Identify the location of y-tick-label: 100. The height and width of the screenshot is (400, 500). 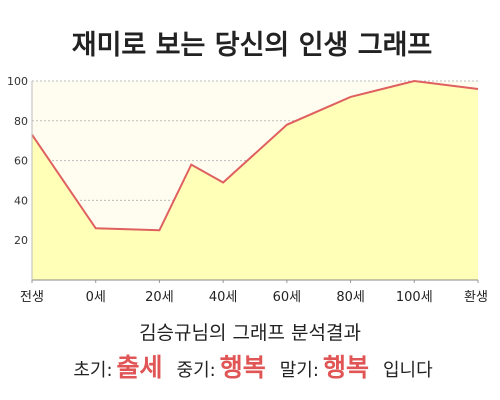
(17, 81).